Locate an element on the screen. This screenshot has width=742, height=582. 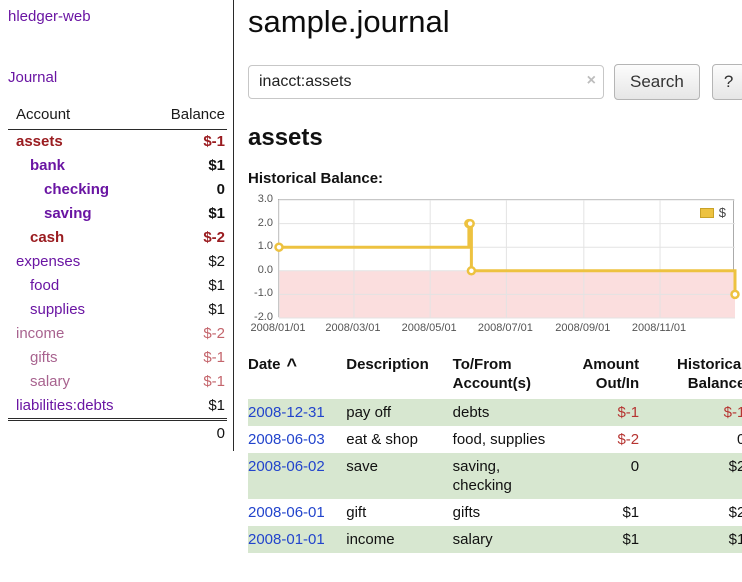
tx-description: gift is located at coordinates (356, 512).